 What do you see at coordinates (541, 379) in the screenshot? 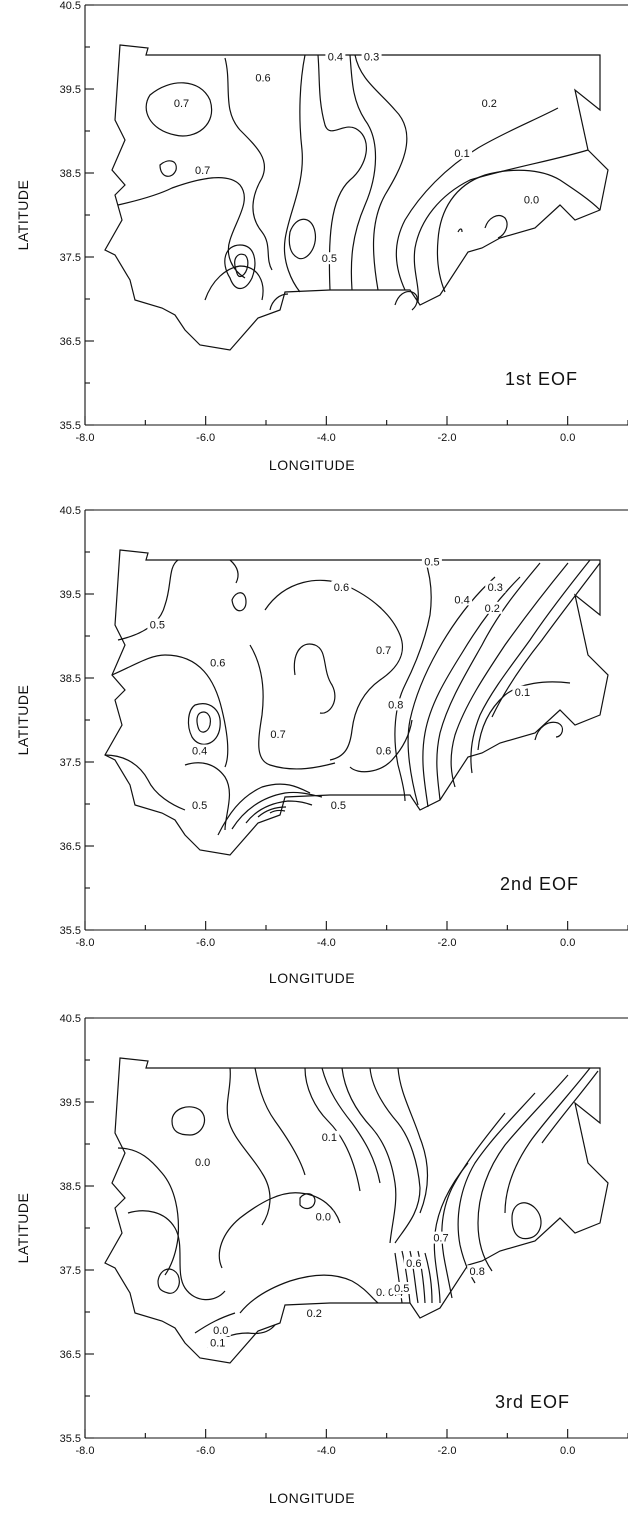
I see `panel-label: 1st EOF` at bounding box center [541, 379].